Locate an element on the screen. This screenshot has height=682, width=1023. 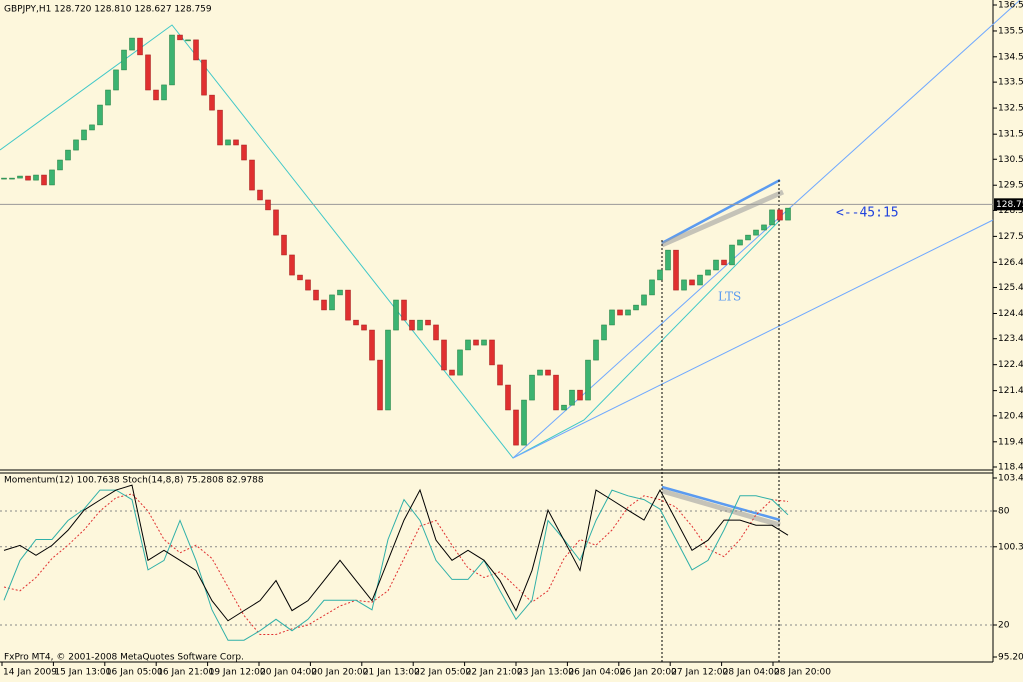
time-tick-label: 26 Jan 04:00 is located at coordinates (596, 673).